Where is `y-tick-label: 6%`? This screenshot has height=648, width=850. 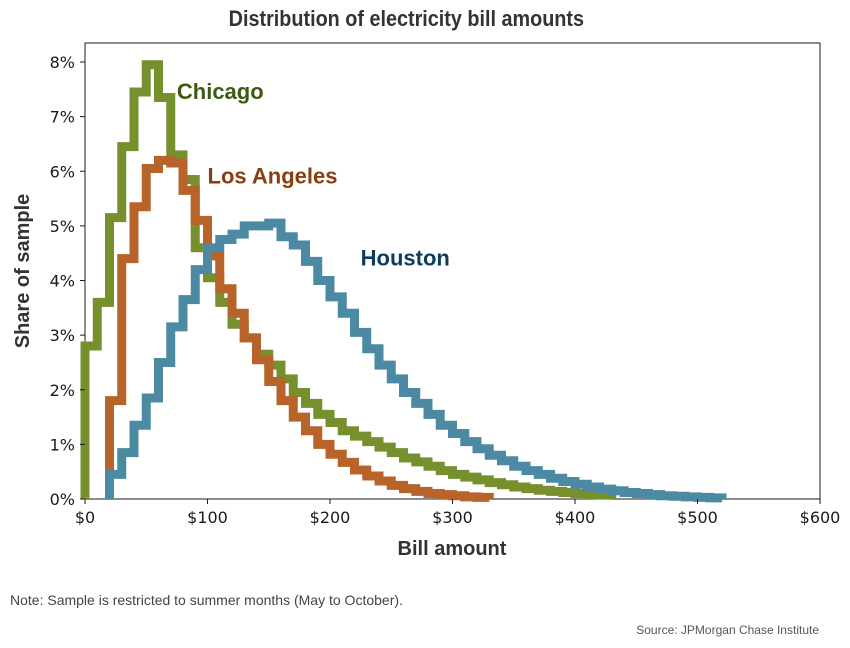 y-tick-label: 6% is located at coordinates (62, 171).